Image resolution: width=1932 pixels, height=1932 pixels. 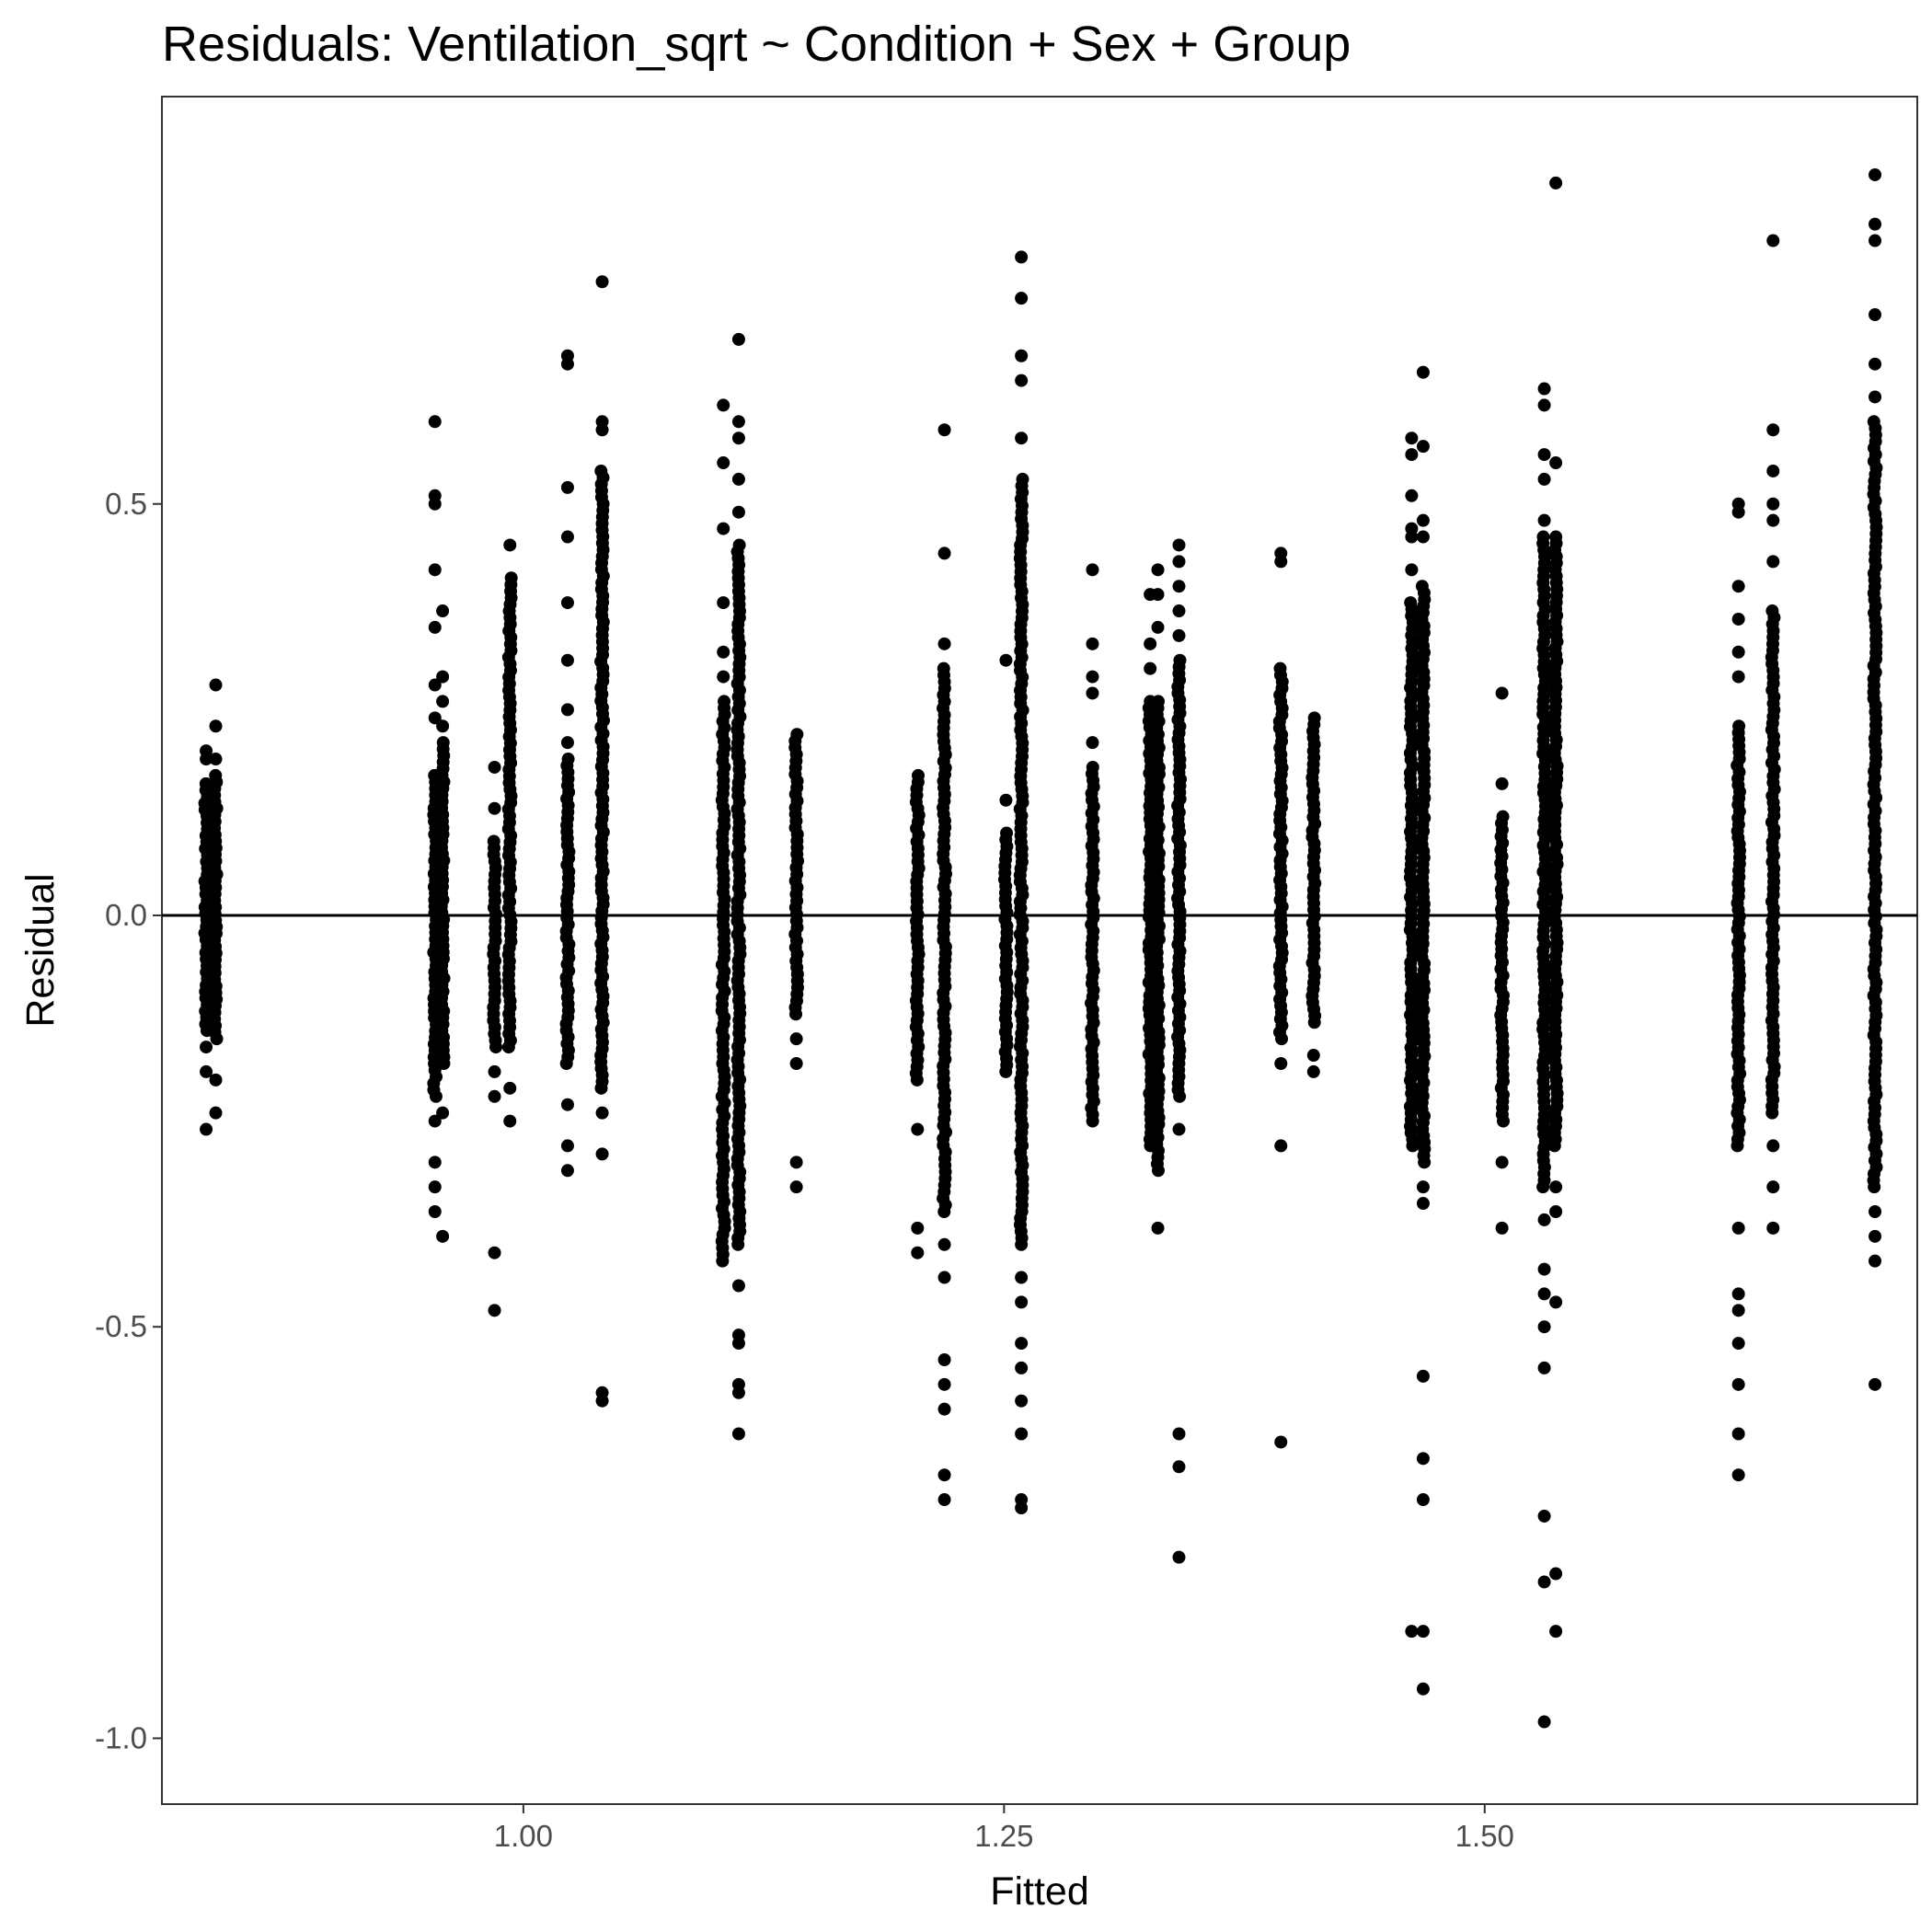 I want to click on y-tick-label: -0.5, so click(x=121, y=1326).